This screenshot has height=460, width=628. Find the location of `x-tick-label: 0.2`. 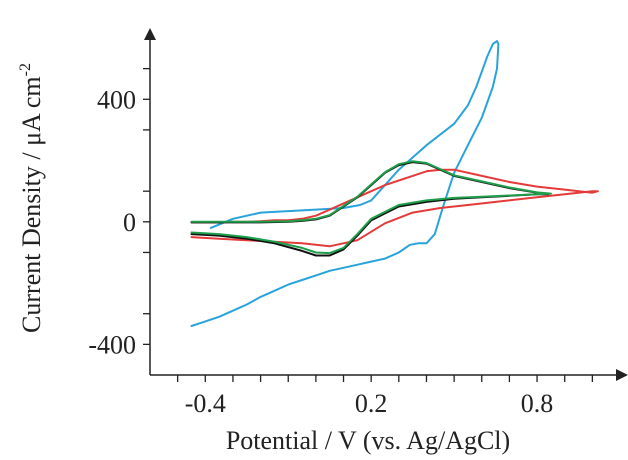

x-tick-label: 0.2 is located at coordinates (371, 403).